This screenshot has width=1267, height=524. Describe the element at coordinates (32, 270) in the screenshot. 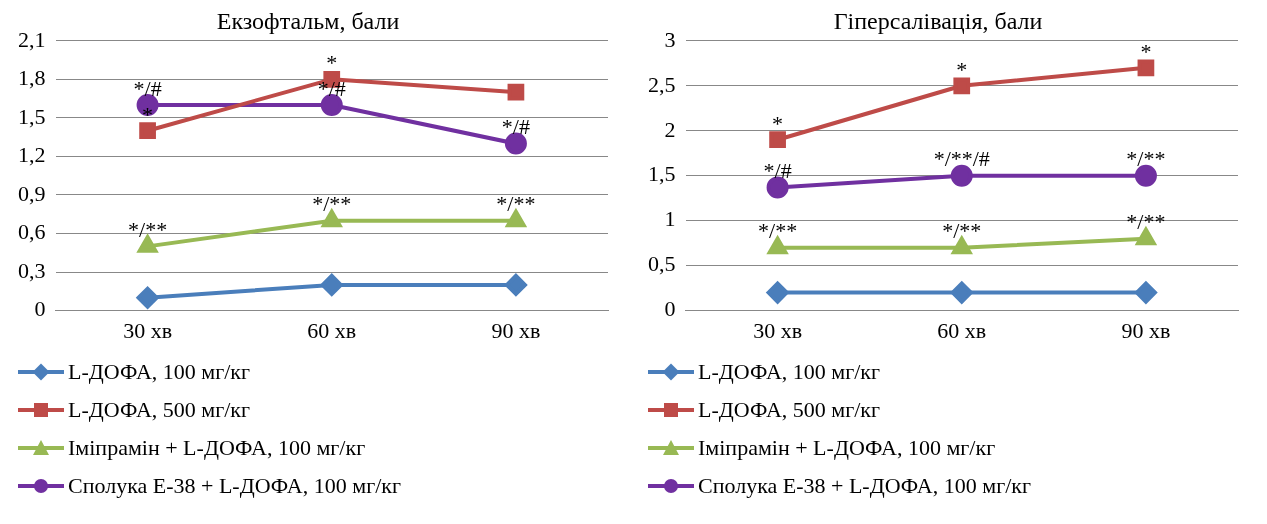

I see `y-tick-label: 0,3` at that location.